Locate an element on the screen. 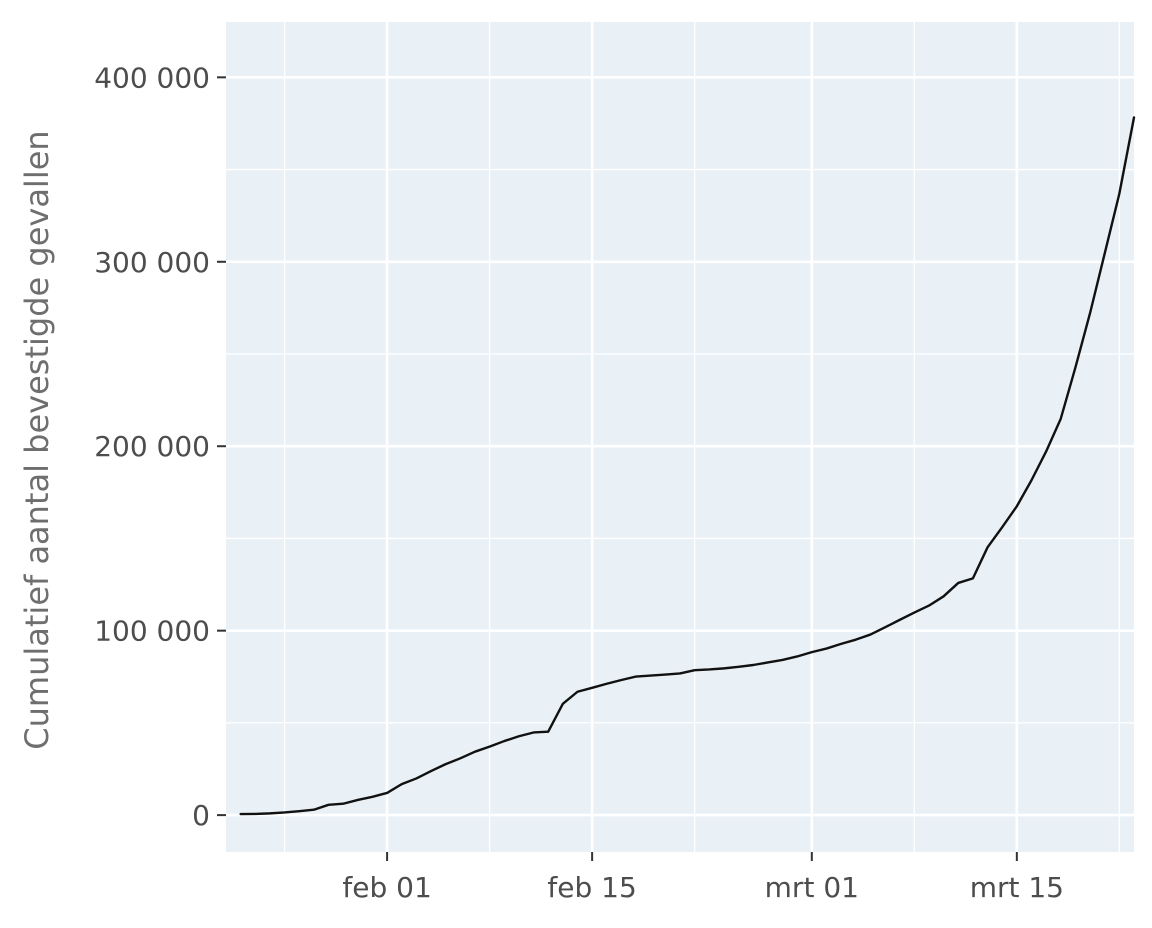 The width and height of the screenshot is (1152, 928). y-tick-label: 0 is located at coordinates (201, 815).